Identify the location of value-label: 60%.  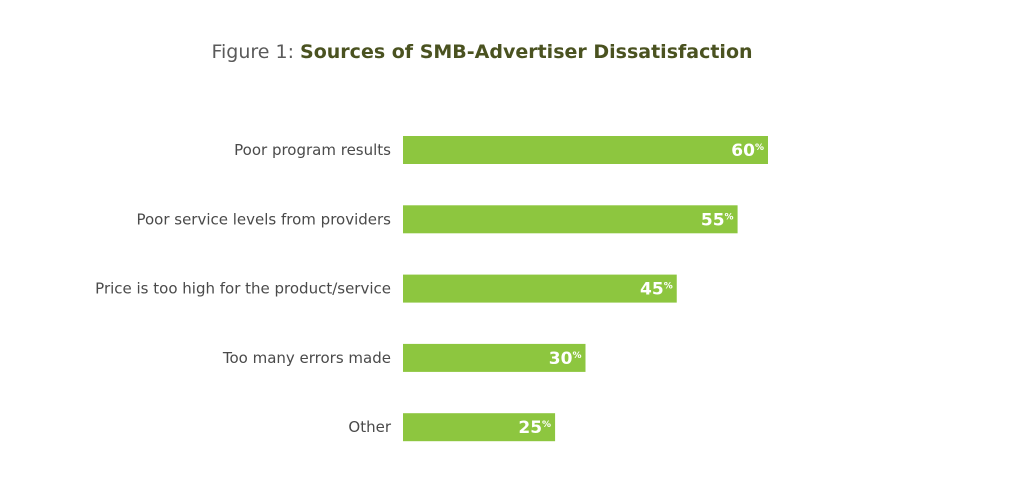
(747, 151).